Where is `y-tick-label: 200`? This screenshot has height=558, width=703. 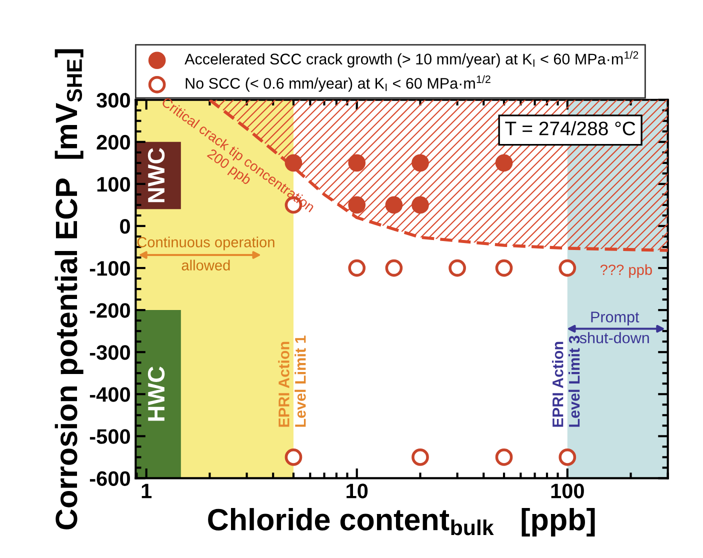
y-tick-label: 200 is located at coordinates (113, 142).